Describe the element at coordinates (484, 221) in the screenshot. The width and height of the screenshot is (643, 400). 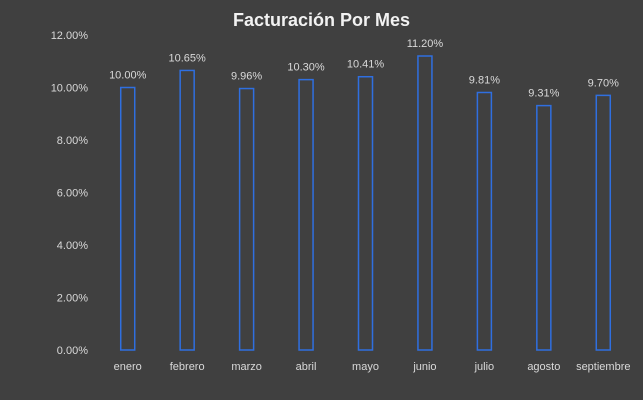
I see `bar-julio` at that location.